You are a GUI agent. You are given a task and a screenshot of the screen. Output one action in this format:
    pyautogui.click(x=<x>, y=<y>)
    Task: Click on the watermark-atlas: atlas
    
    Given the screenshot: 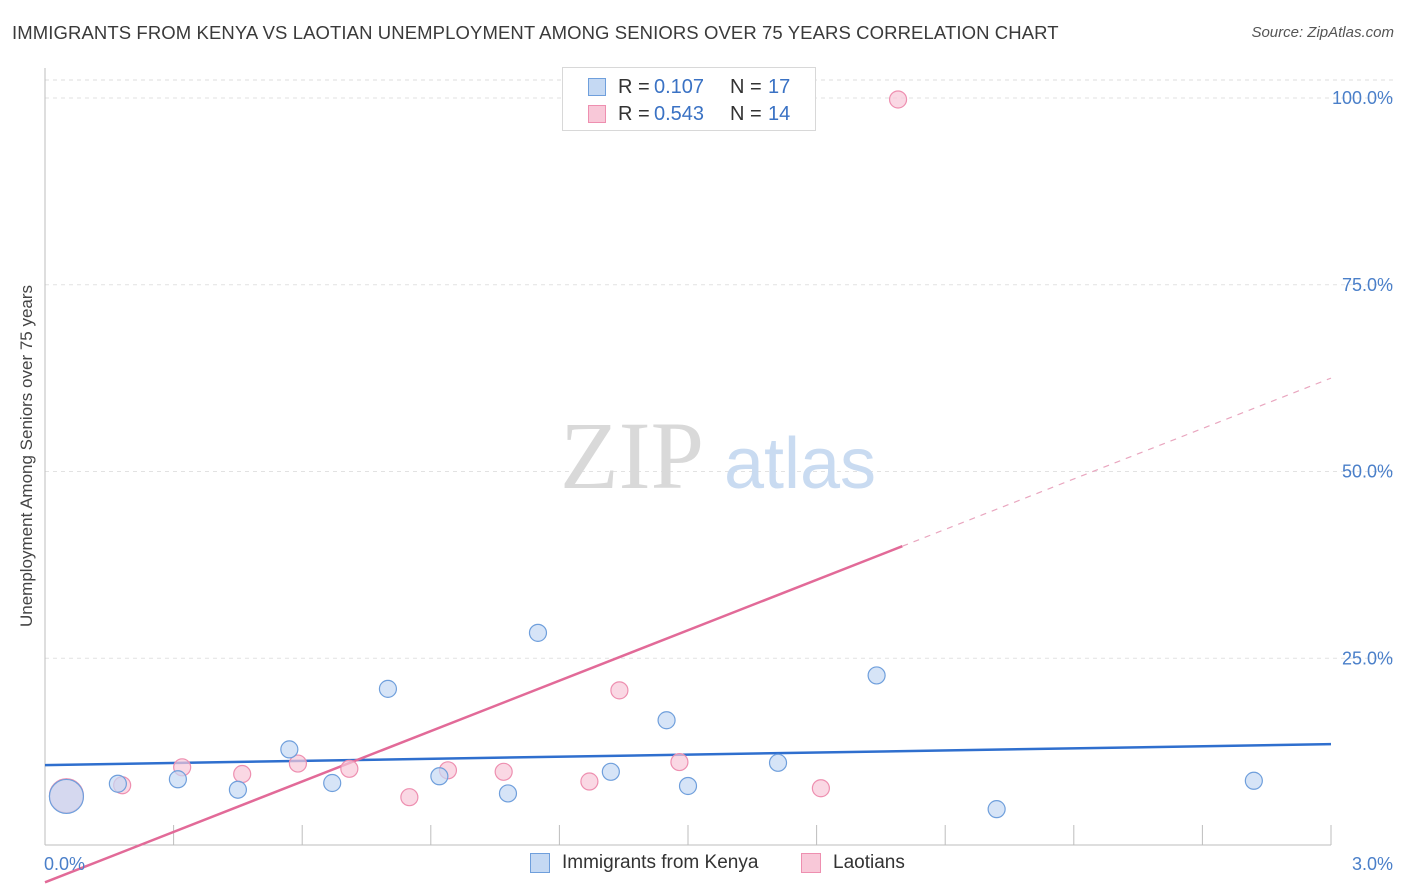 What is the action you would take?
    pyautogui.click(x=800, y=464)
    